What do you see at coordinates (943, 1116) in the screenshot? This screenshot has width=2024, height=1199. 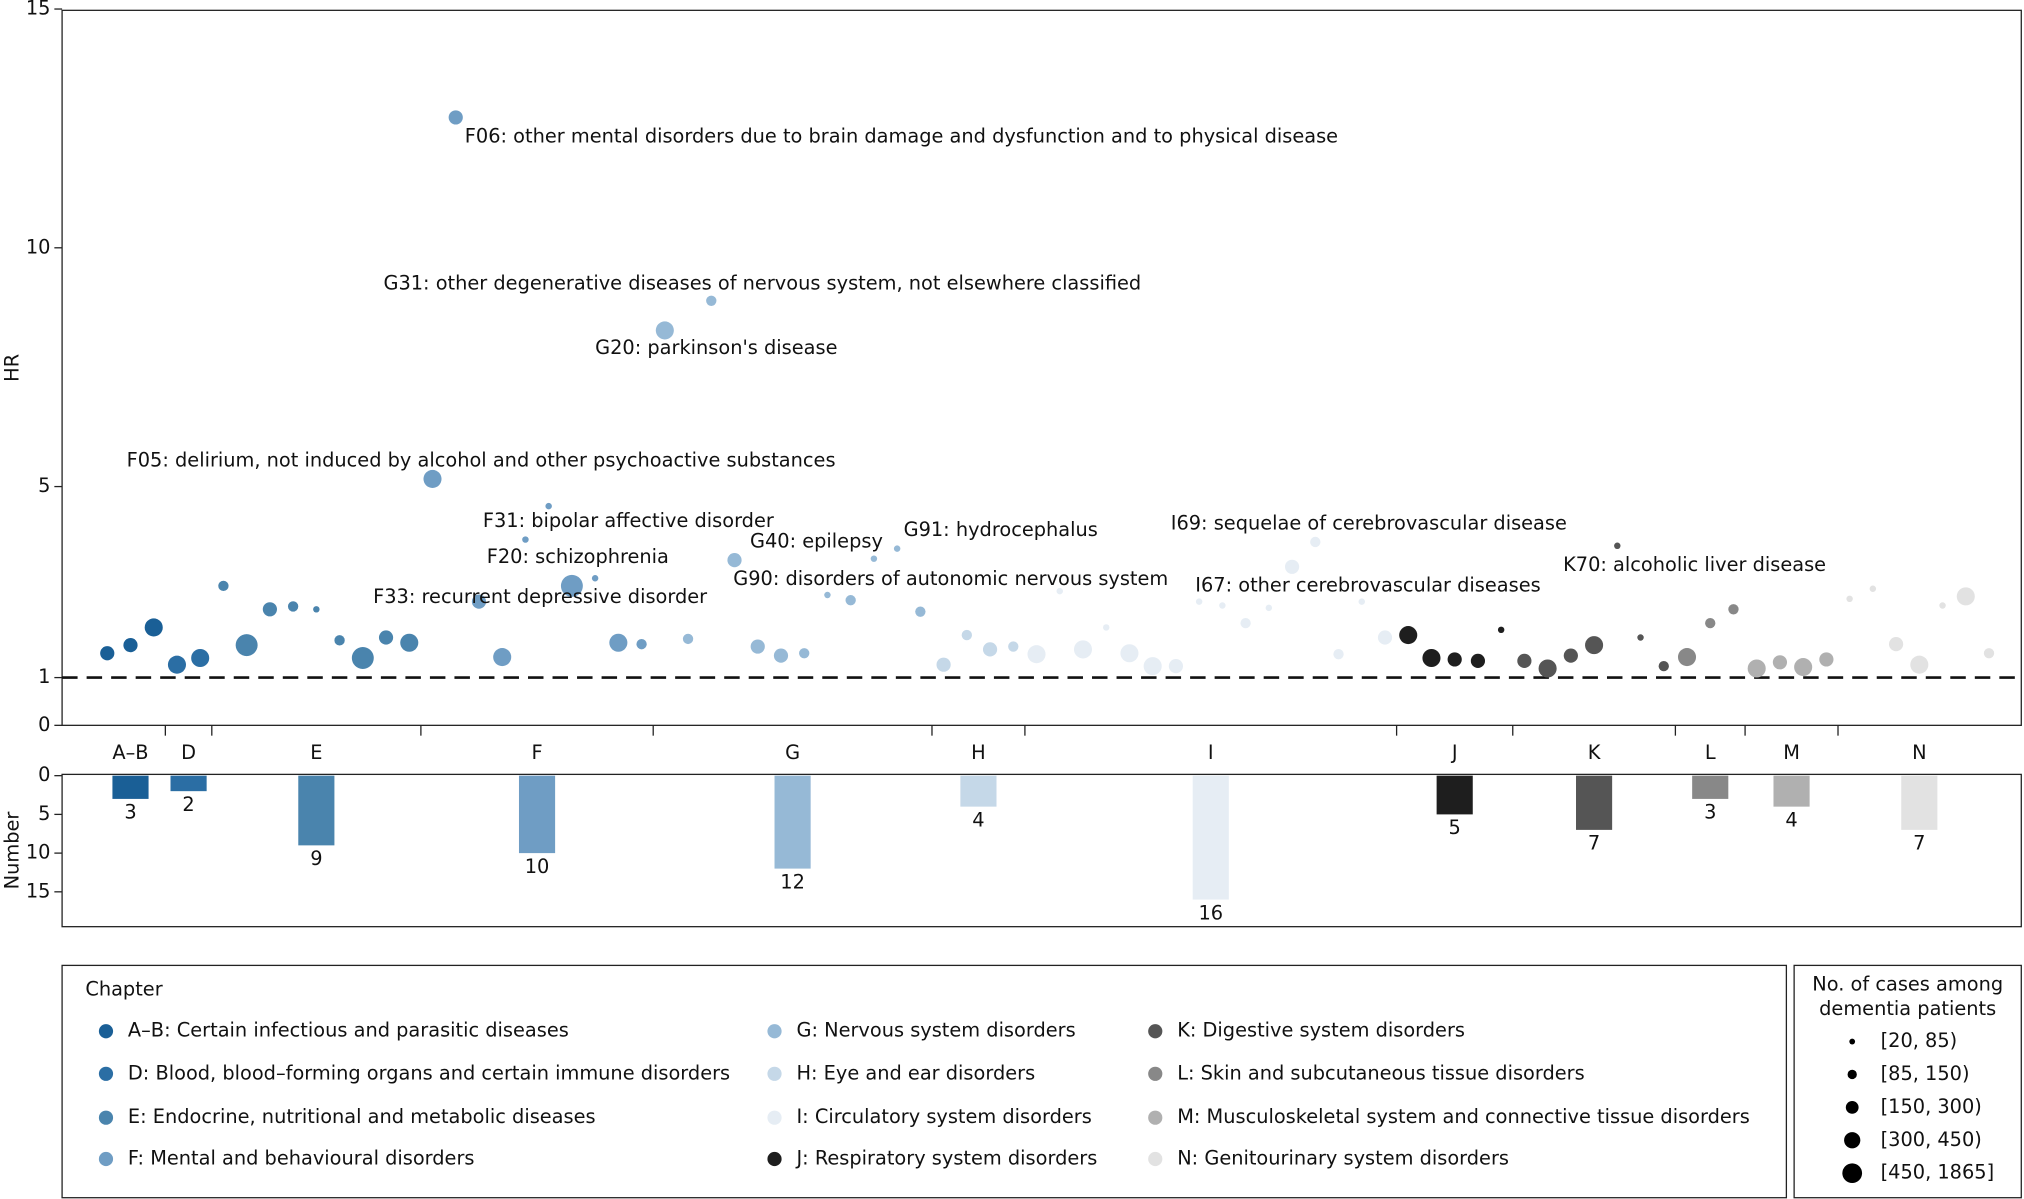 I see `legend-label: I: Circulatory system disorders` at bounding box center [943, 1116].